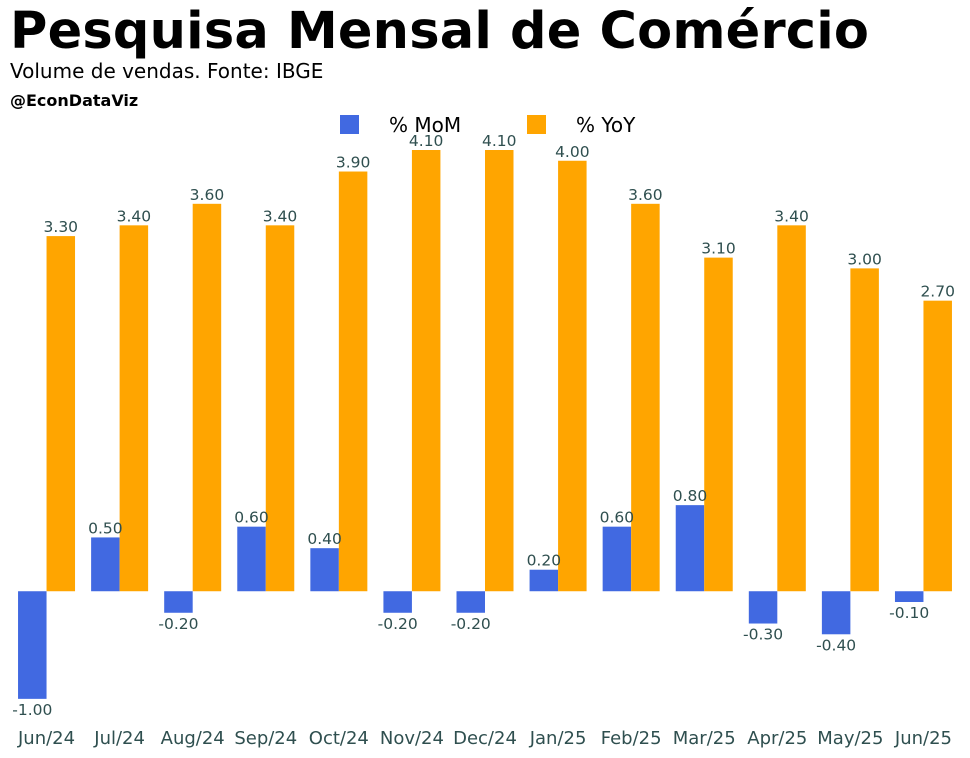  Describe the element at coordinates (349, 124) in the screenshot. I see `legend-swatch-mom` at that location.